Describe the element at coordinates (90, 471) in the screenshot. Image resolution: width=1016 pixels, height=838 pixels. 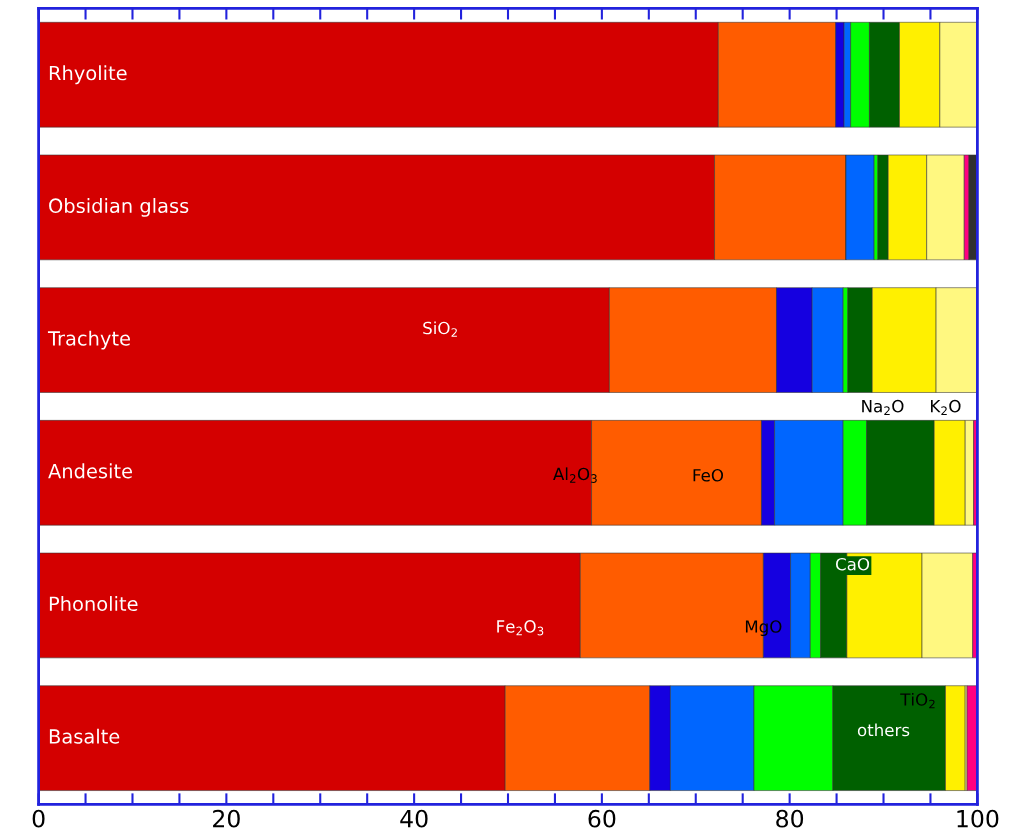
I see `y-tick-label: Andesite` at that location.